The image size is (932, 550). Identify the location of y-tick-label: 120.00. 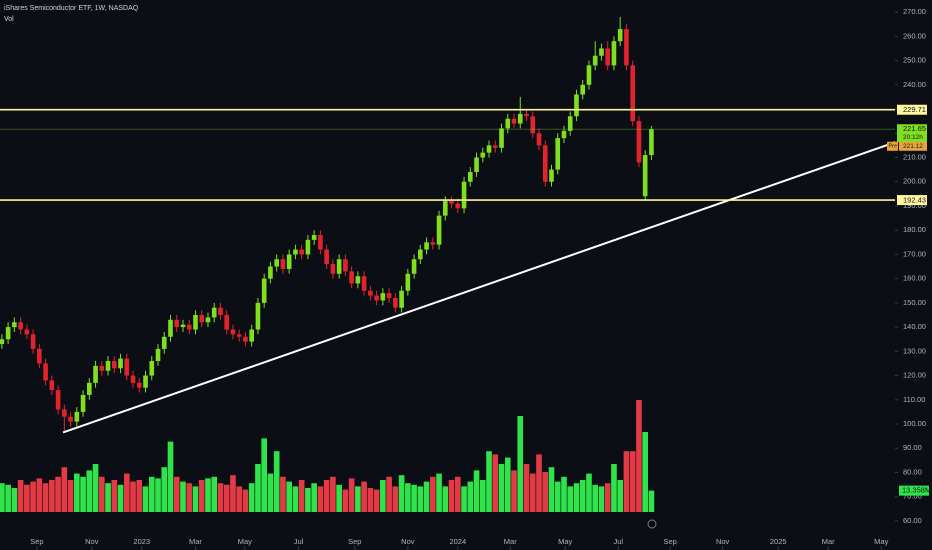
(914, 375).